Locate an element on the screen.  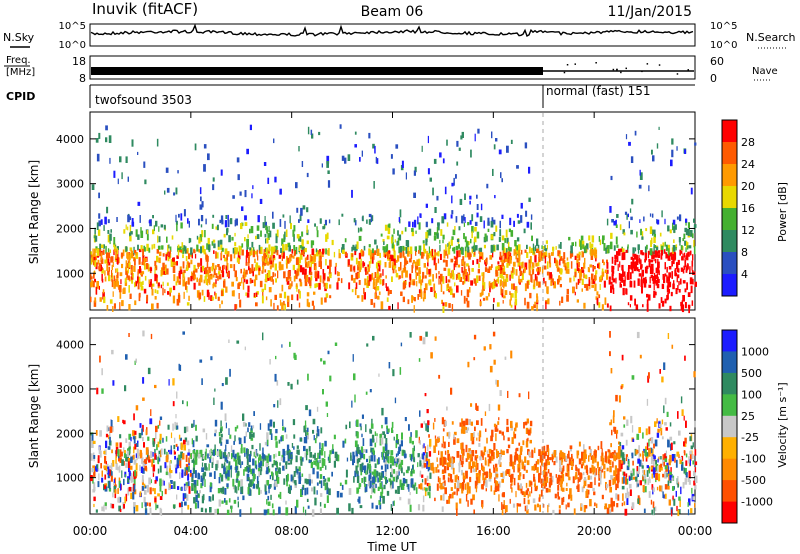
noise-left-tick-bottom: 10^0 is located at coordinates (72, 45).